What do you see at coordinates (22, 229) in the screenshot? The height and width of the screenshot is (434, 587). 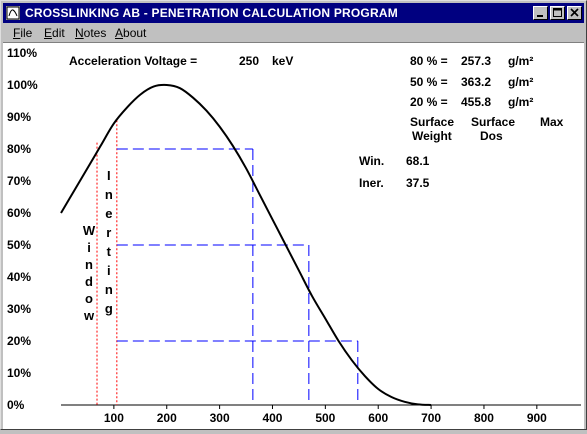 I see `y-axis: 0% 10% 20% 30% 40% 50% 60% 70% 80% 90% 100% 110%` at bounding box center [22, 229].